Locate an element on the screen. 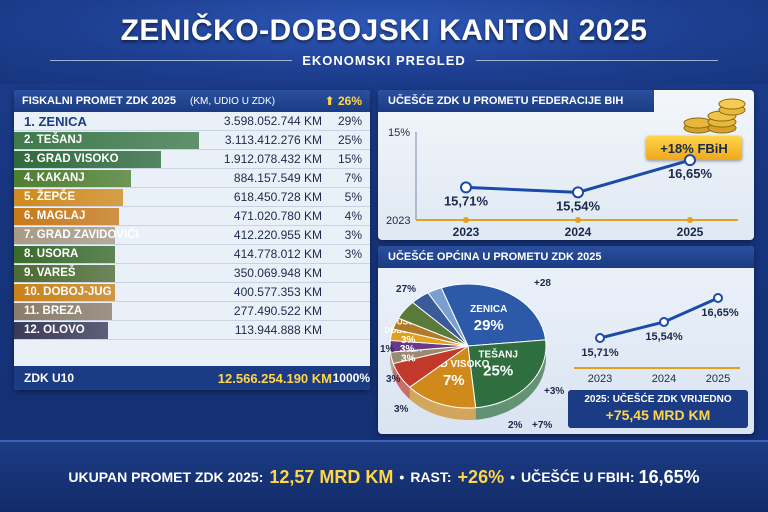 This screenshot has height=512, width=768. row-name: 8. USORA is located at coordinates (51, 254).